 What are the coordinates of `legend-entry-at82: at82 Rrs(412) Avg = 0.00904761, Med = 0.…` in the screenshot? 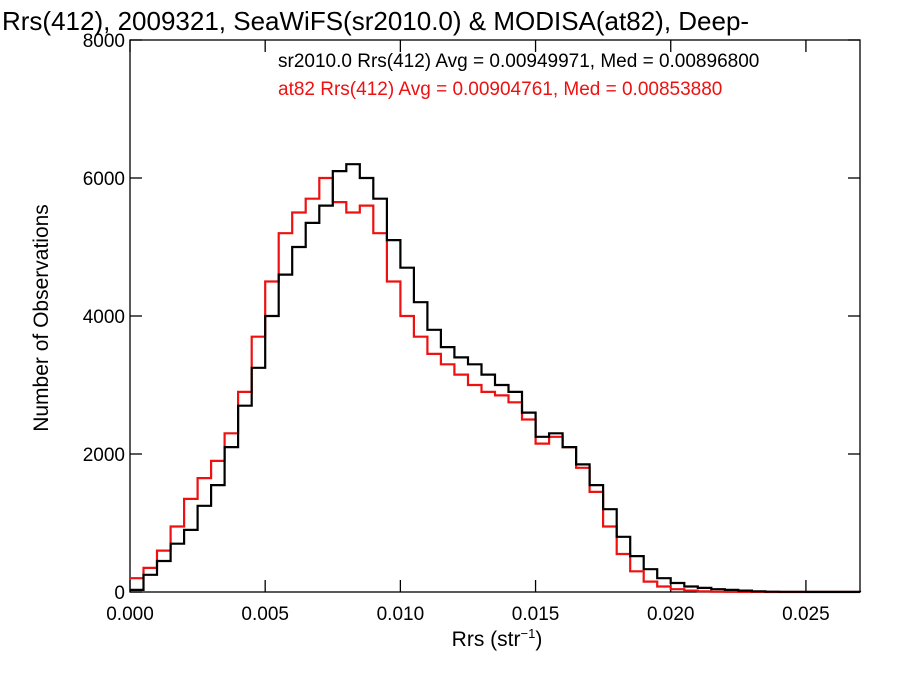 It's located at (500, 89).